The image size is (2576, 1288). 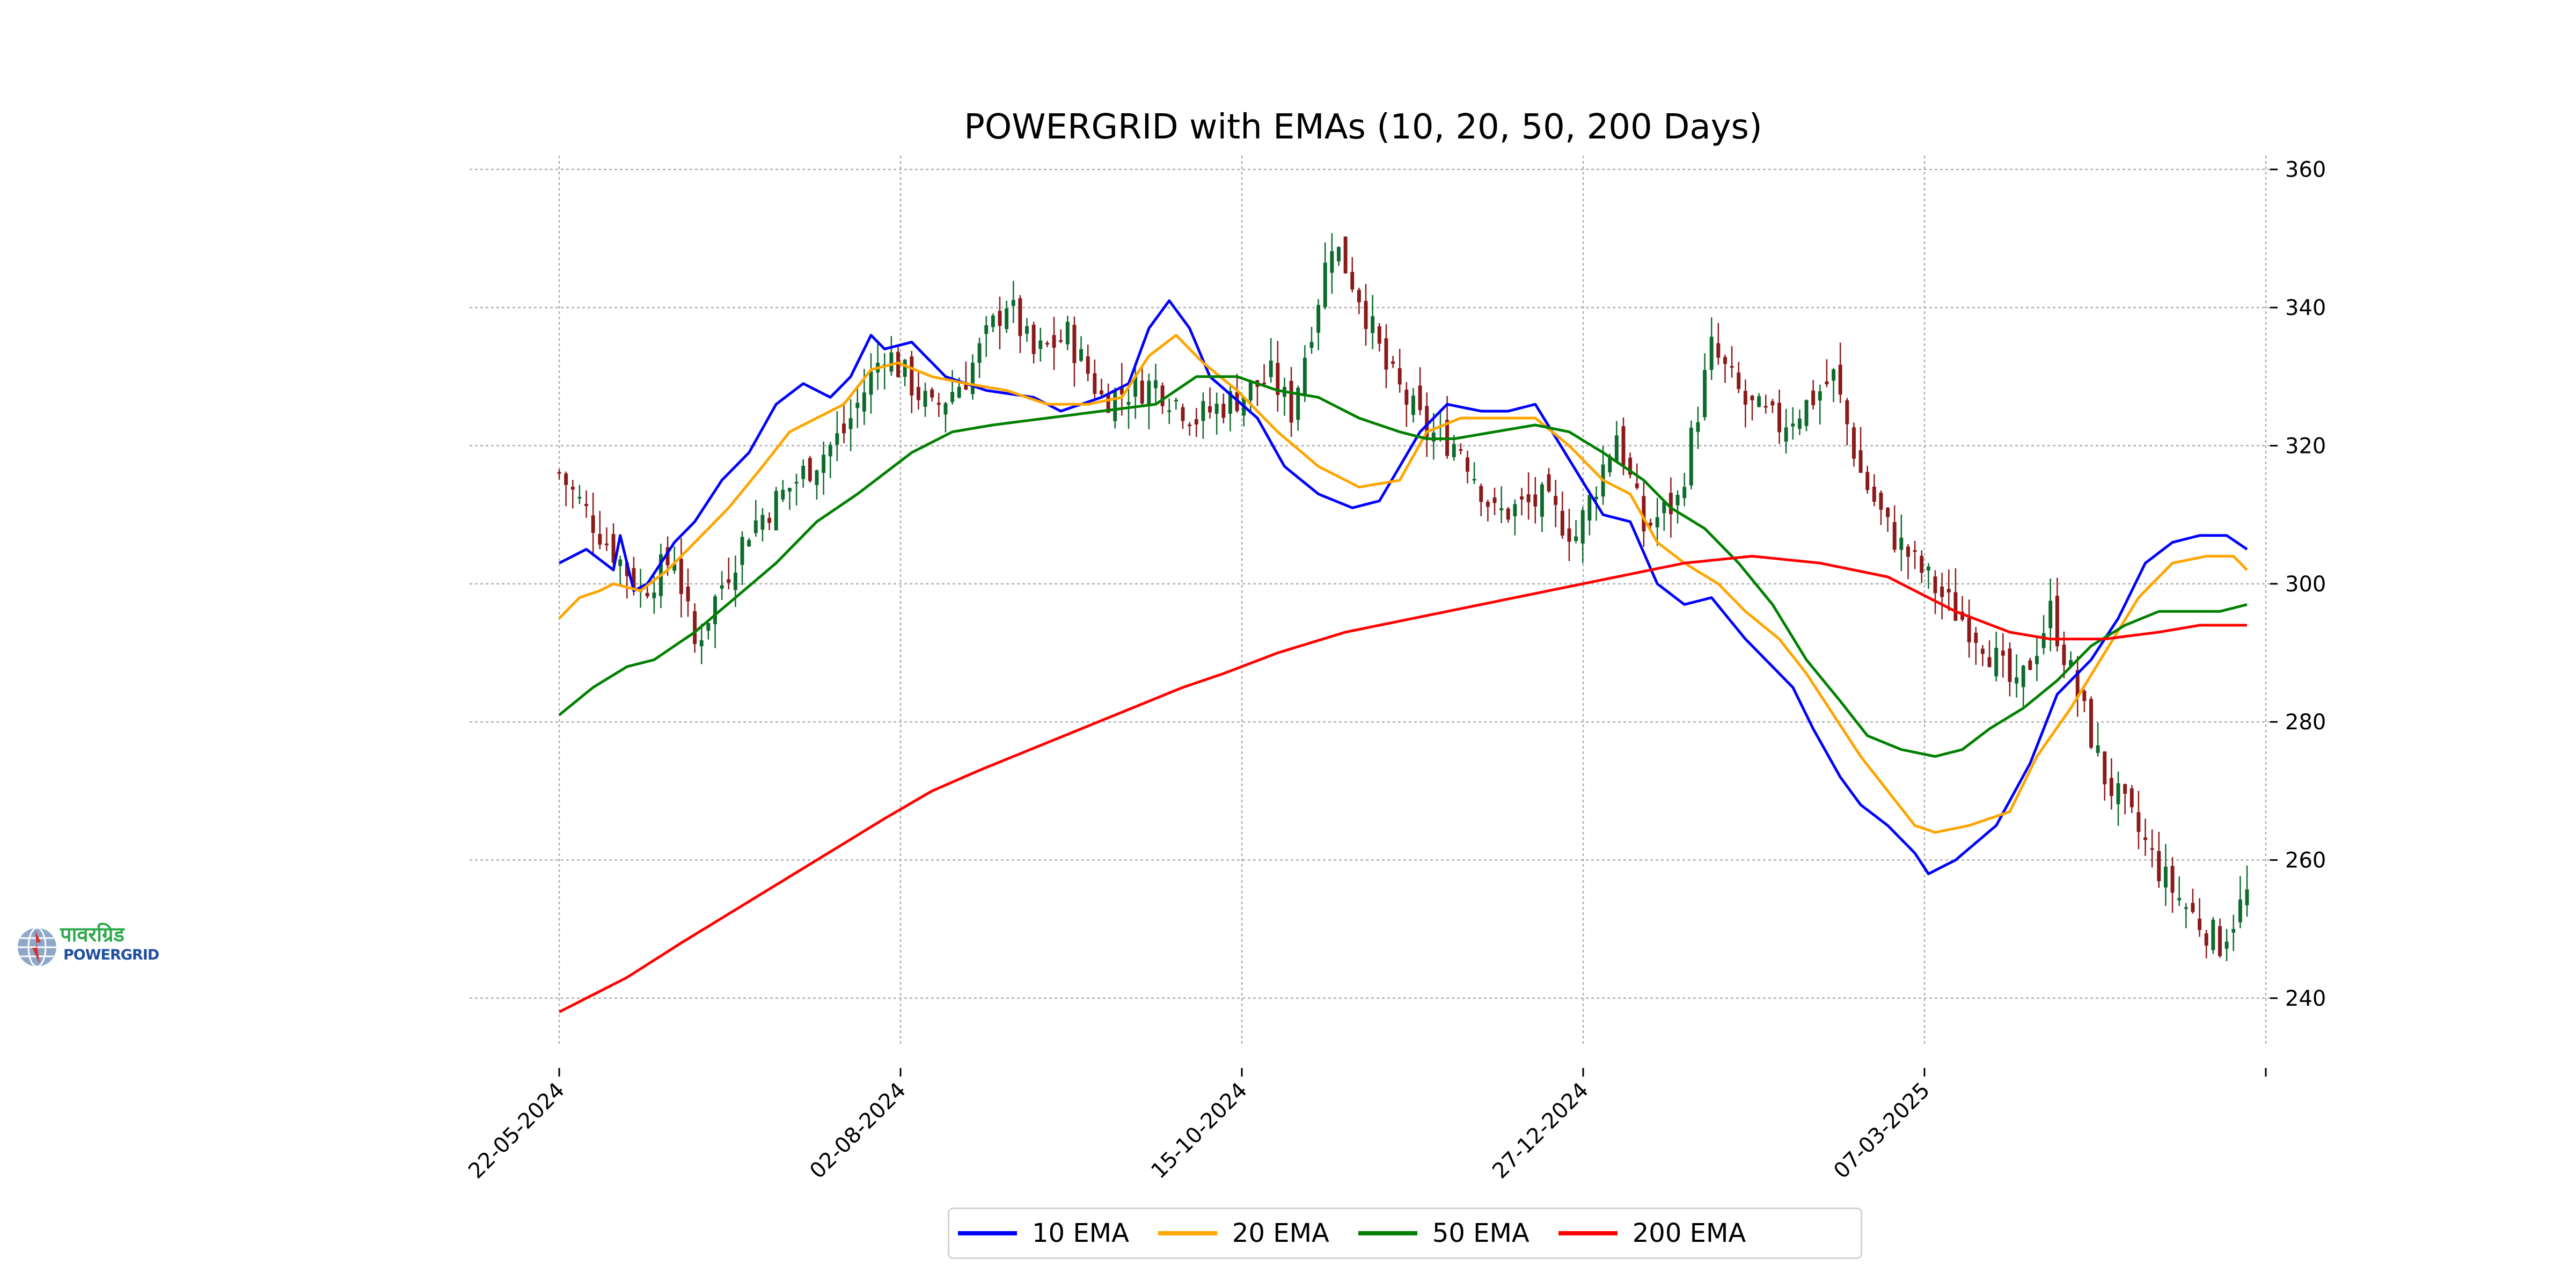 I want to click on x-tick-label: 02-08-2024, so click(x=858, y=1131).